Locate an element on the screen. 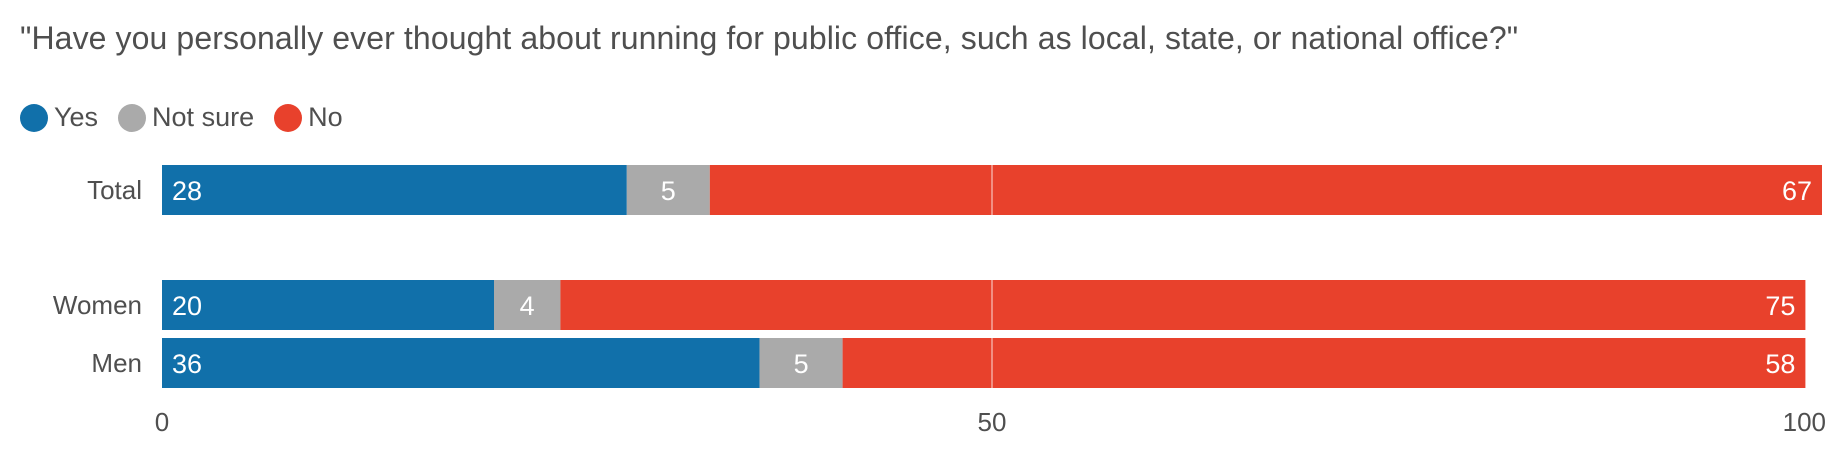 The height and width of the screenshot is (450, 1840). data-label-total-no: 67 is located at coordinates (1797, 191).